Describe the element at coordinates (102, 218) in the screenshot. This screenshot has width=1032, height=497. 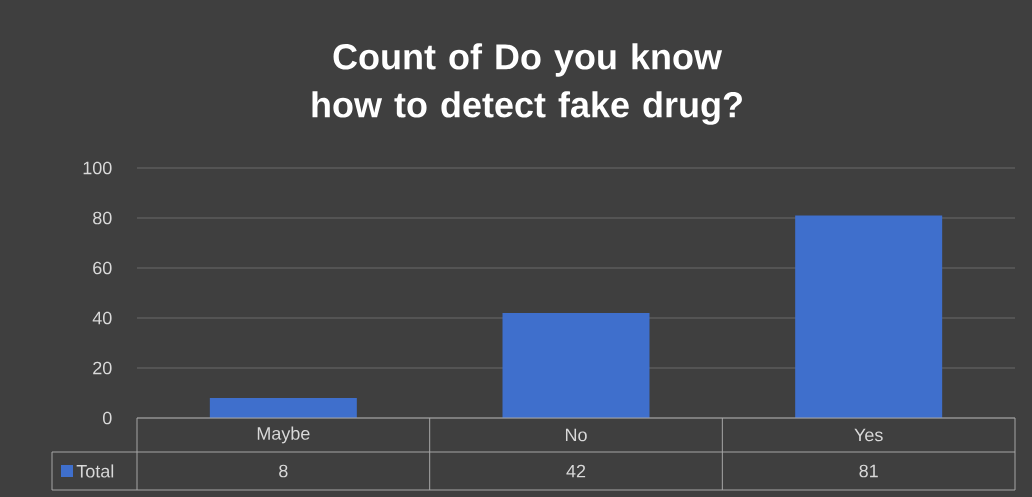
I see `y-tick-label: 80` at that location.